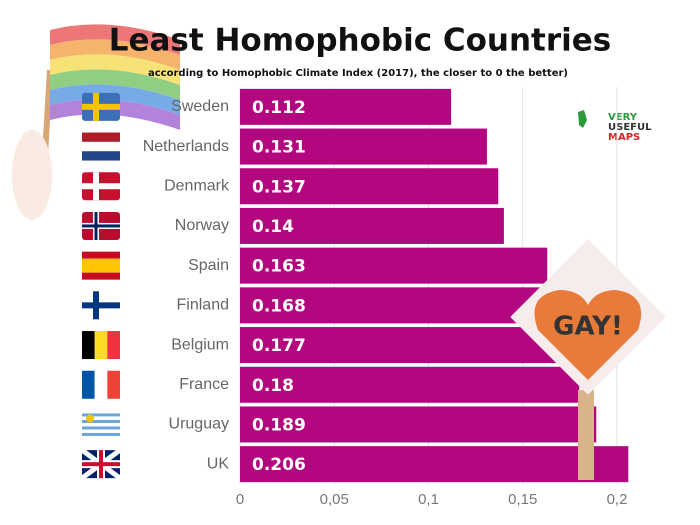 The image size is (700, 525). What do you see at coordinates (204, 384) in the screenshot?
I see `y-tick-label: France` at bounding box center [204, 384].